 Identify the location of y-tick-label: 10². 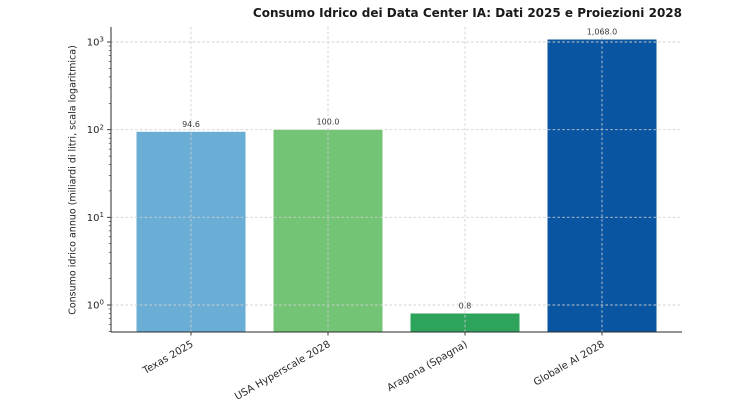
(95, 129).